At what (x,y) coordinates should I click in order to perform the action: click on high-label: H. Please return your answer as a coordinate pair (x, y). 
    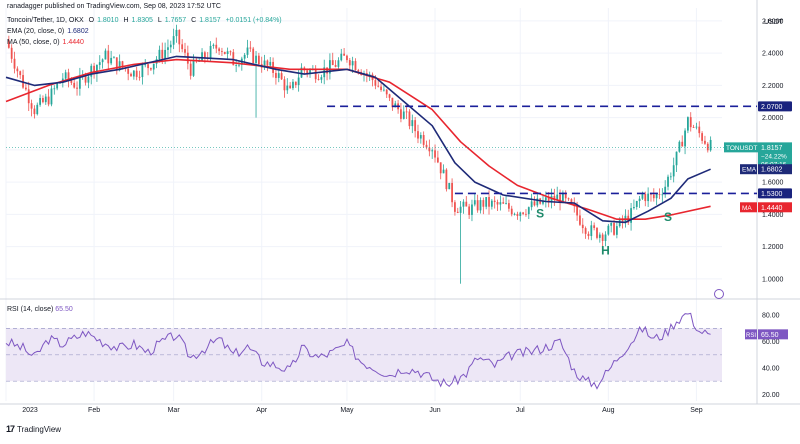
    Looking at the image, I should click on (126, 20).